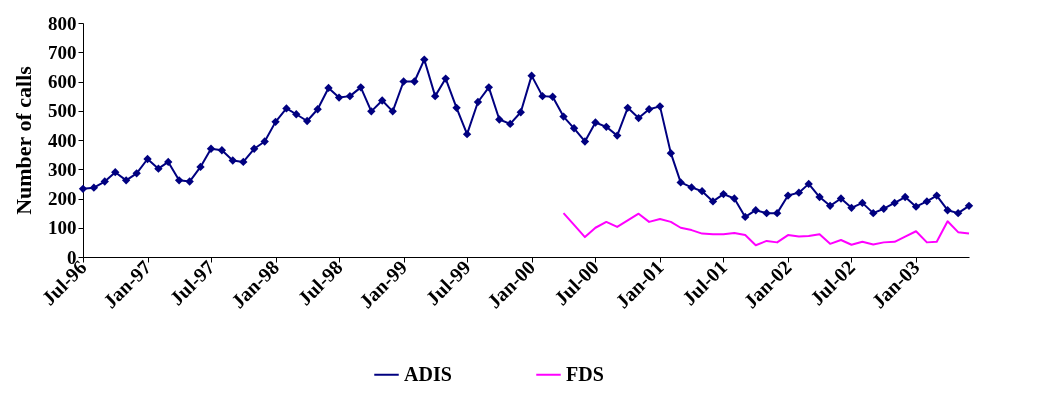 Image resolution: width=1044 pixels, height=412 pixels. I want to click on y-tick-label: 200, so click(62, 198).